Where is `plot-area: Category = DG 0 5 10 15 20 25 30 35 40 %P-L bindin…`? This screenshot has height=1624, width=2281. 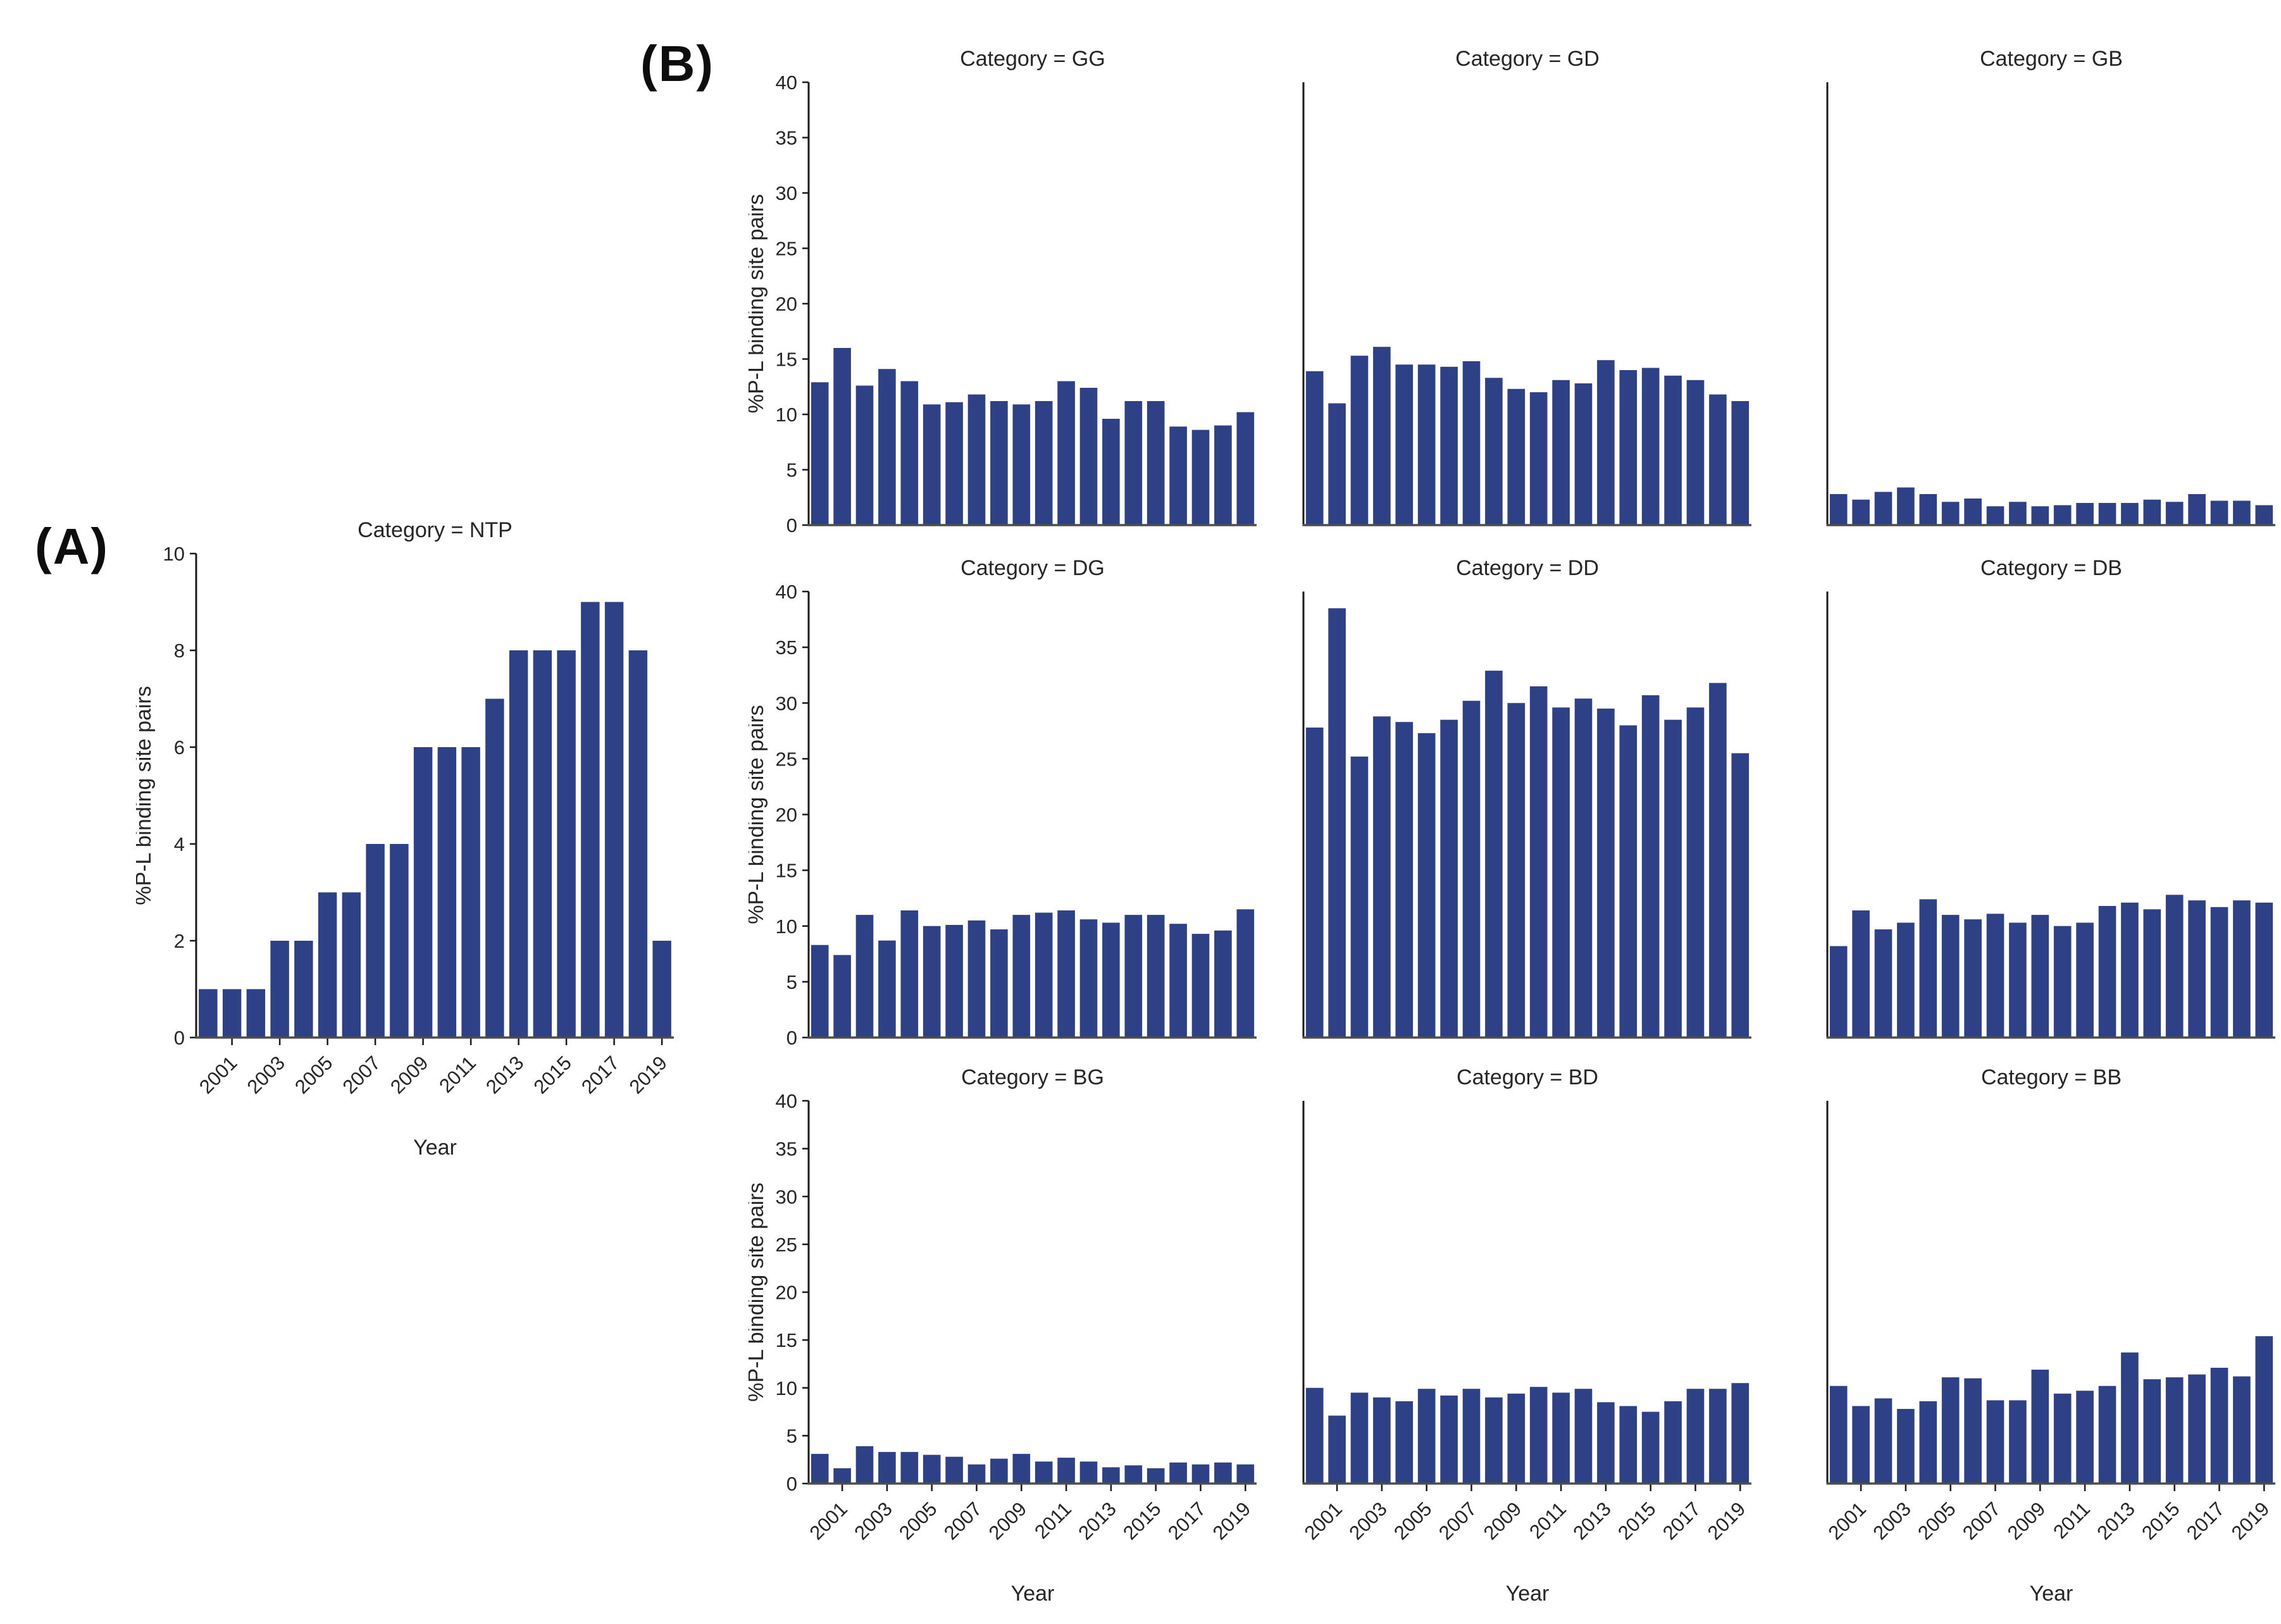 plot-area: Category = DG 0 5 10 15 20 25 30 35 40 %P-L bindin… is located at coordinates (1000, 802).